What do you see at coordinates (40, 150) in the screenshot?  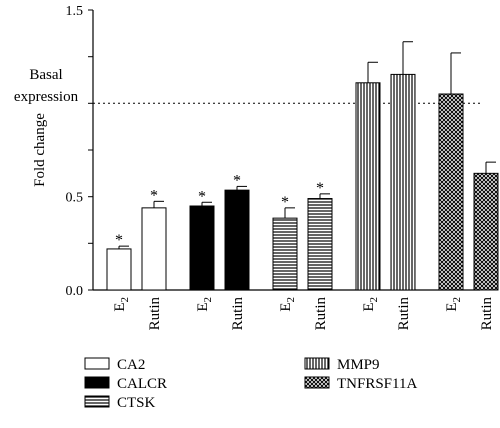 I see `y-axis-title: Fold change` at bounding box center [40, 150].